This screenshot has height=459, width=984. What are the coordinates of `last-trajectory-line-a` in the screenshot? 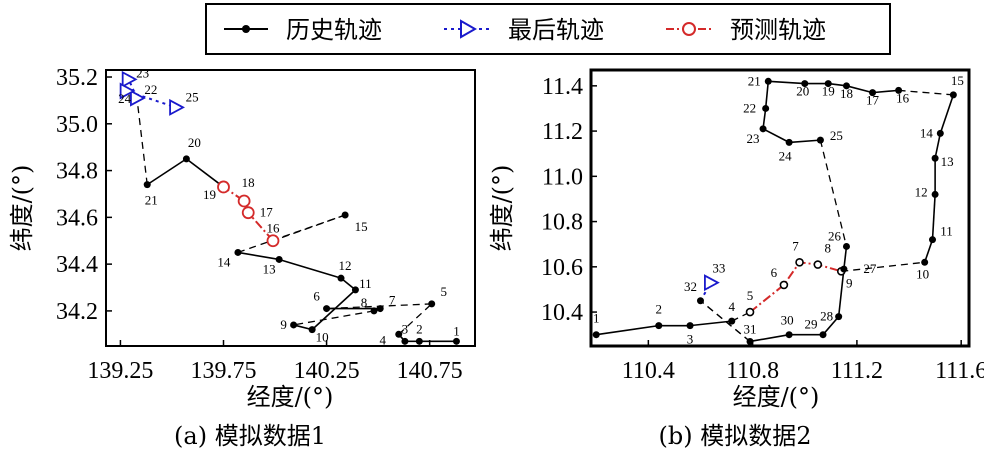 It's located at (151, 92).